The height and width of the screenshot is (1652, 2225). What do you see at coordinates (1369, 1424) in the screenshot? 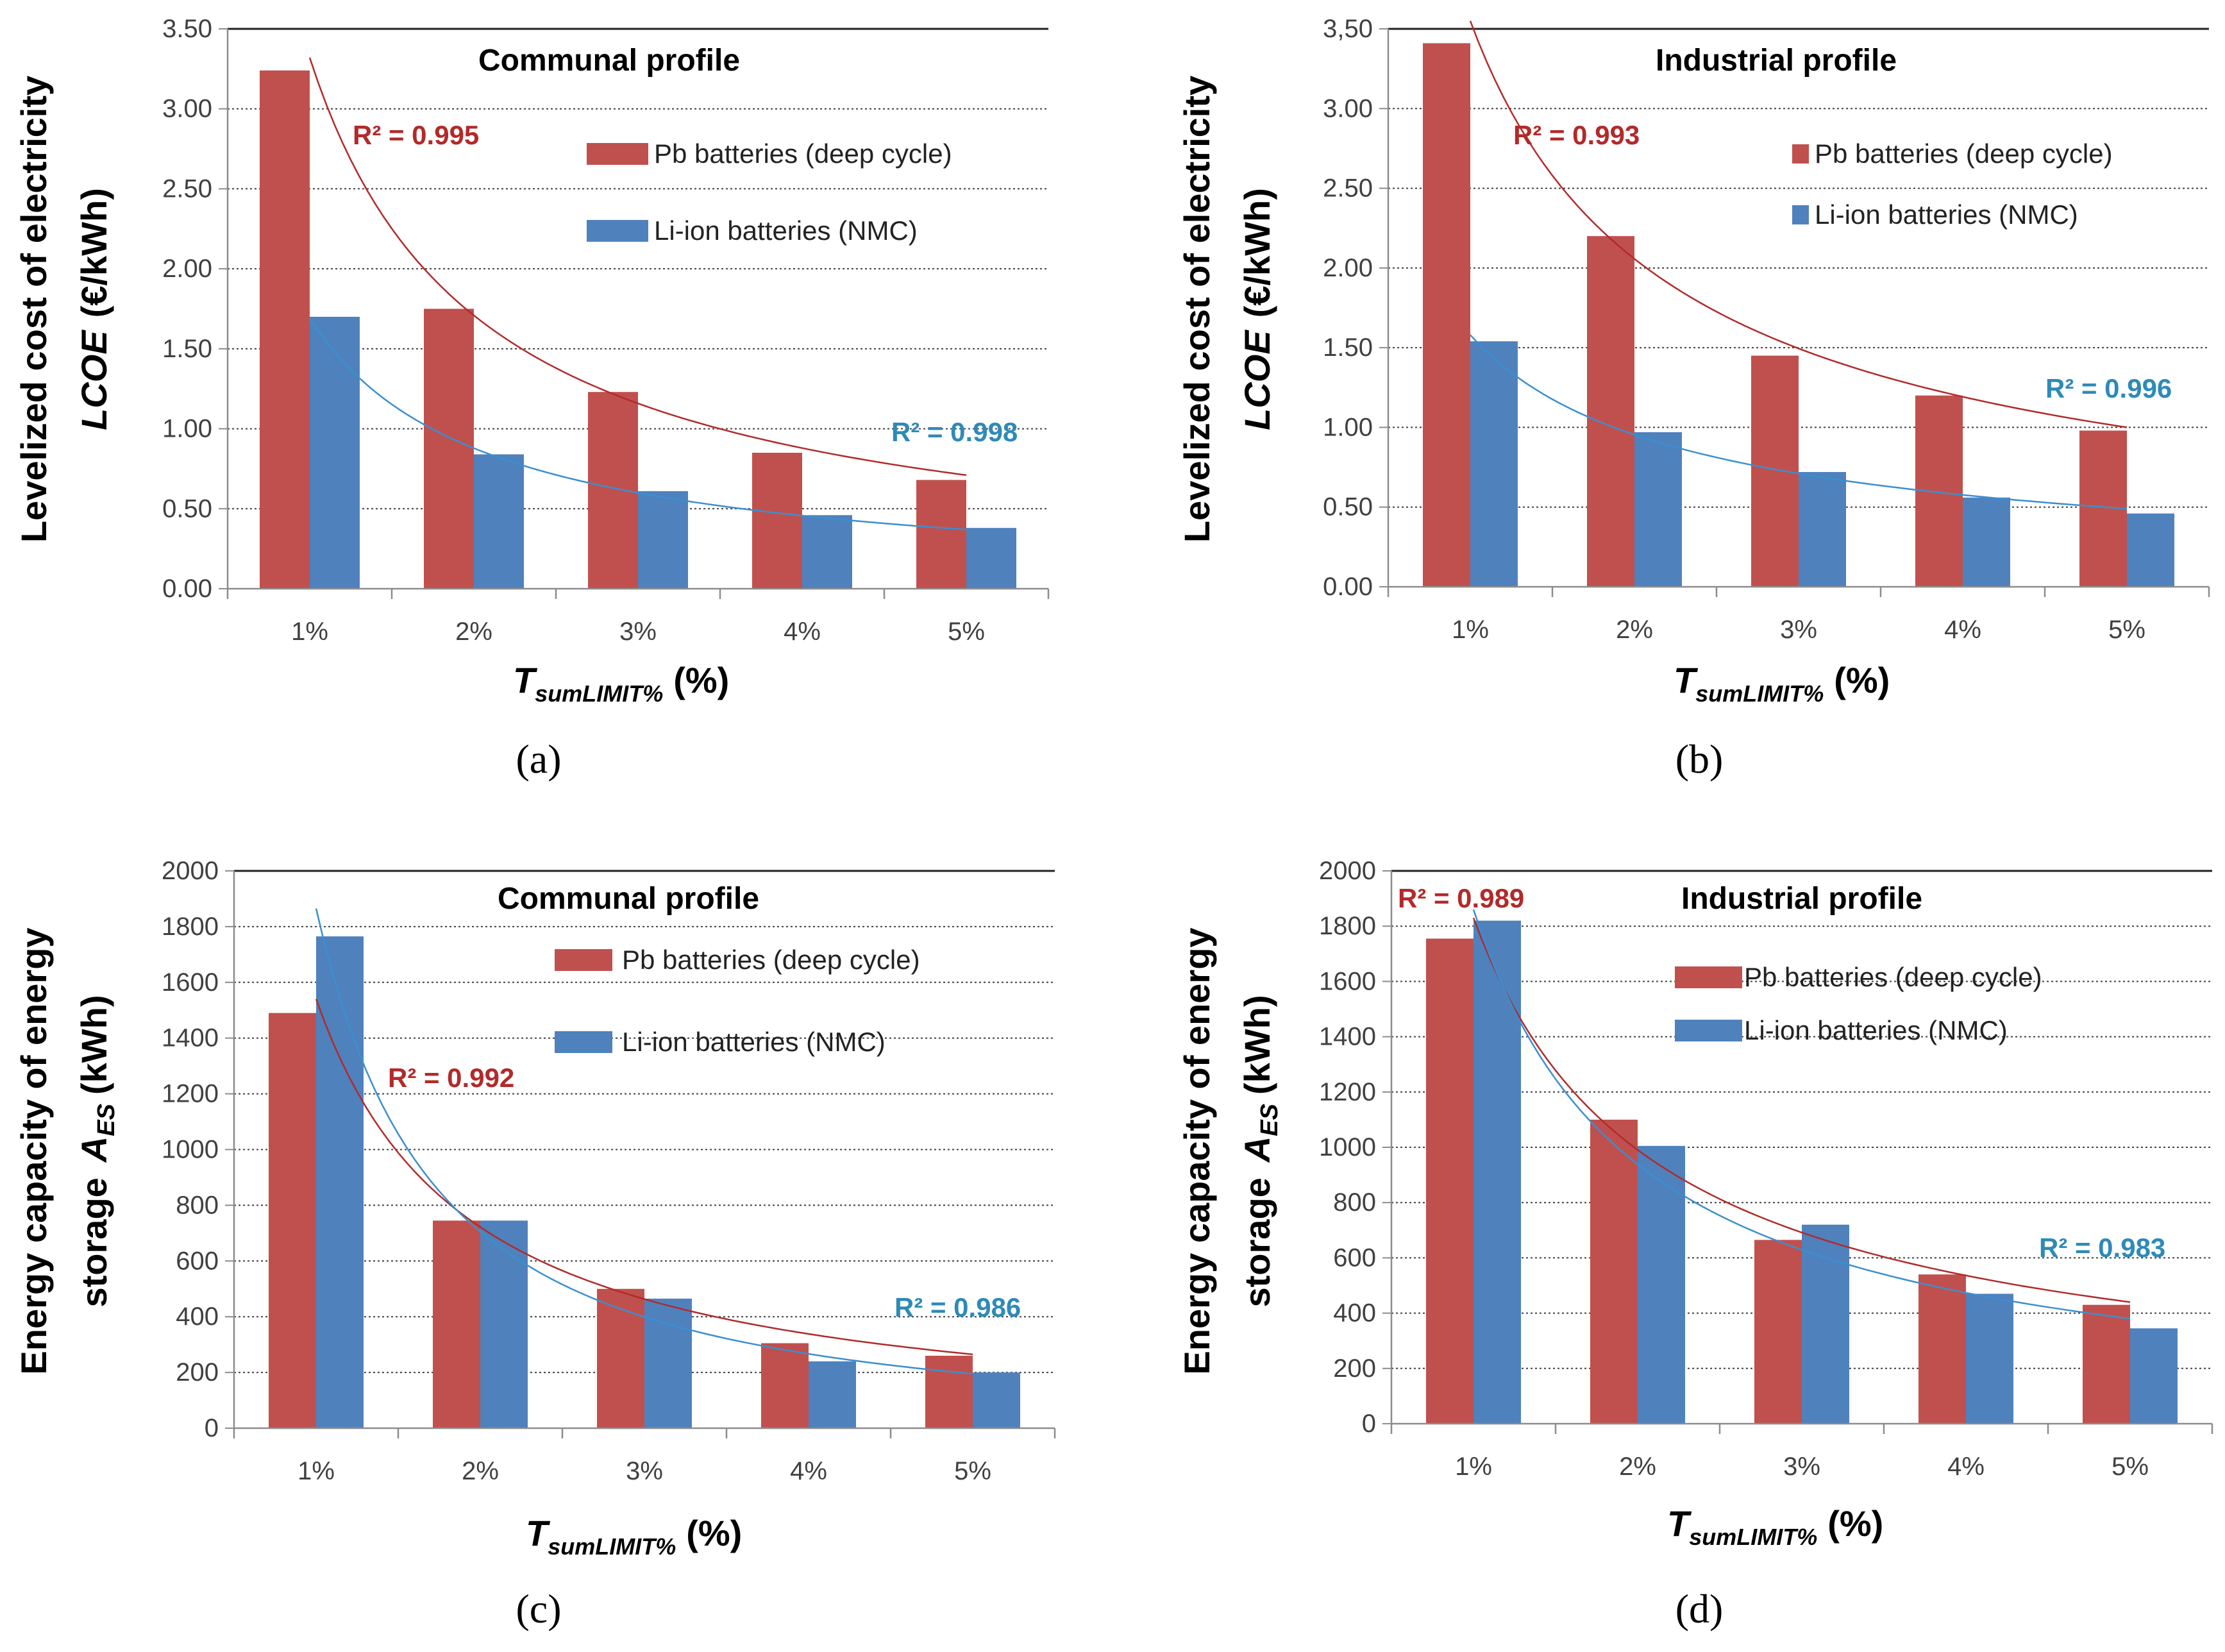
I see `y-tick-label: 0` at bounding box center [1369, 1424].